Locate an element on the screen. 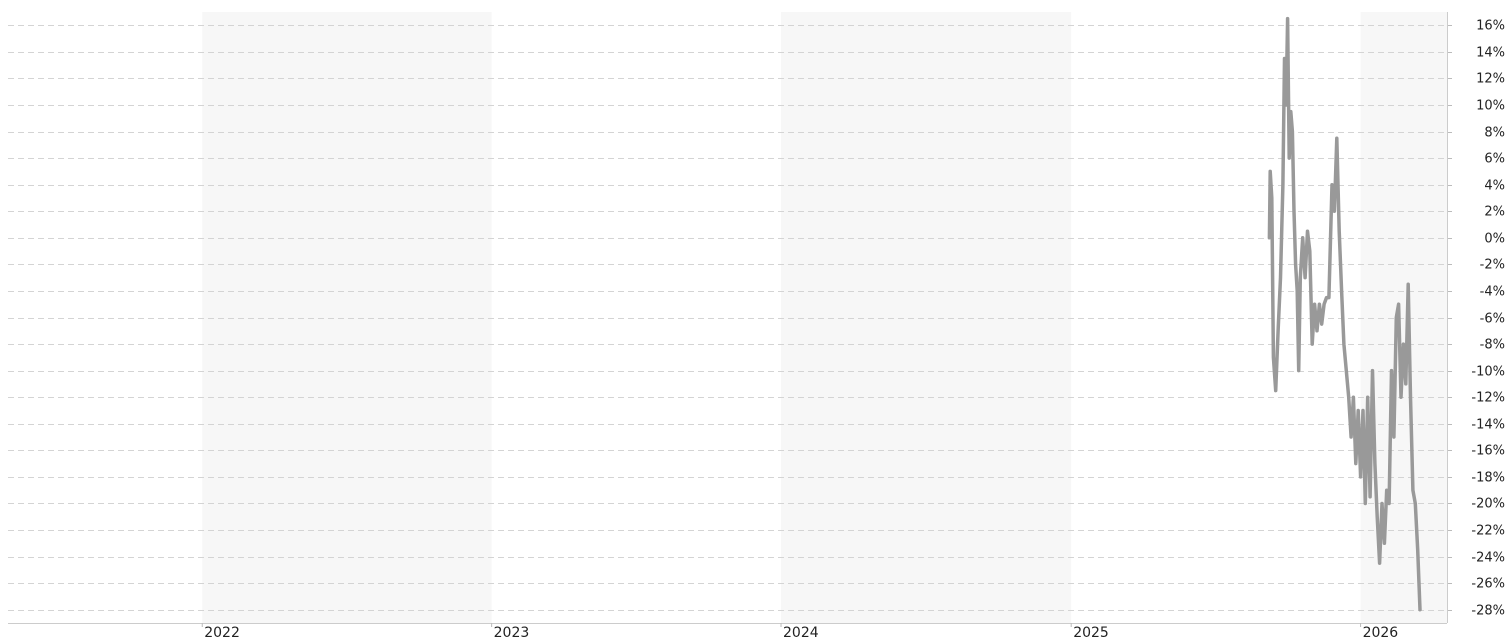  x-tick-label: 2024 is located at coordinates (801, 632).